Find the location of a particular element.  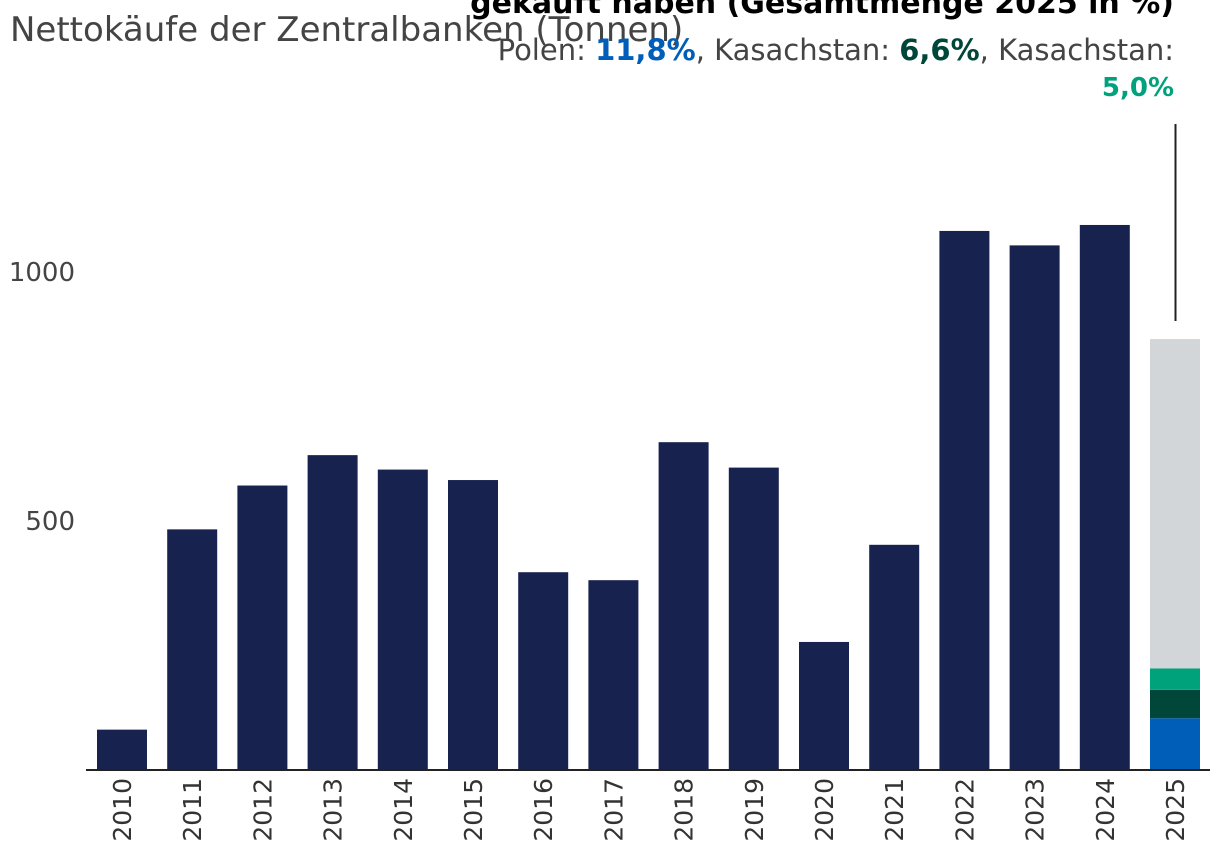

annotation-title: gekauft haben (Gesamtmenge 2025 in %) is located at coordinates (822, 10).